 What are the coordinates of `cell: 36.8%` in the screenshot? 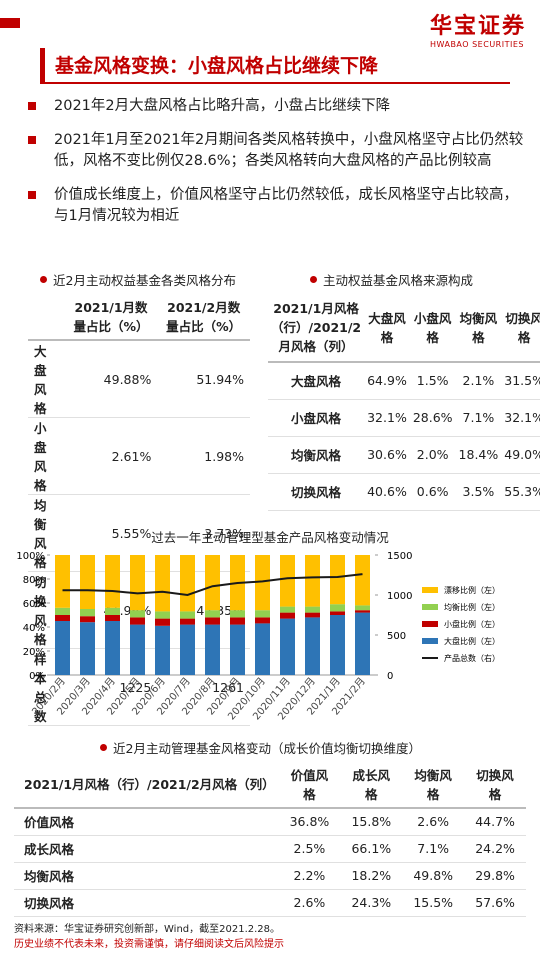 It's located at (309, 822).